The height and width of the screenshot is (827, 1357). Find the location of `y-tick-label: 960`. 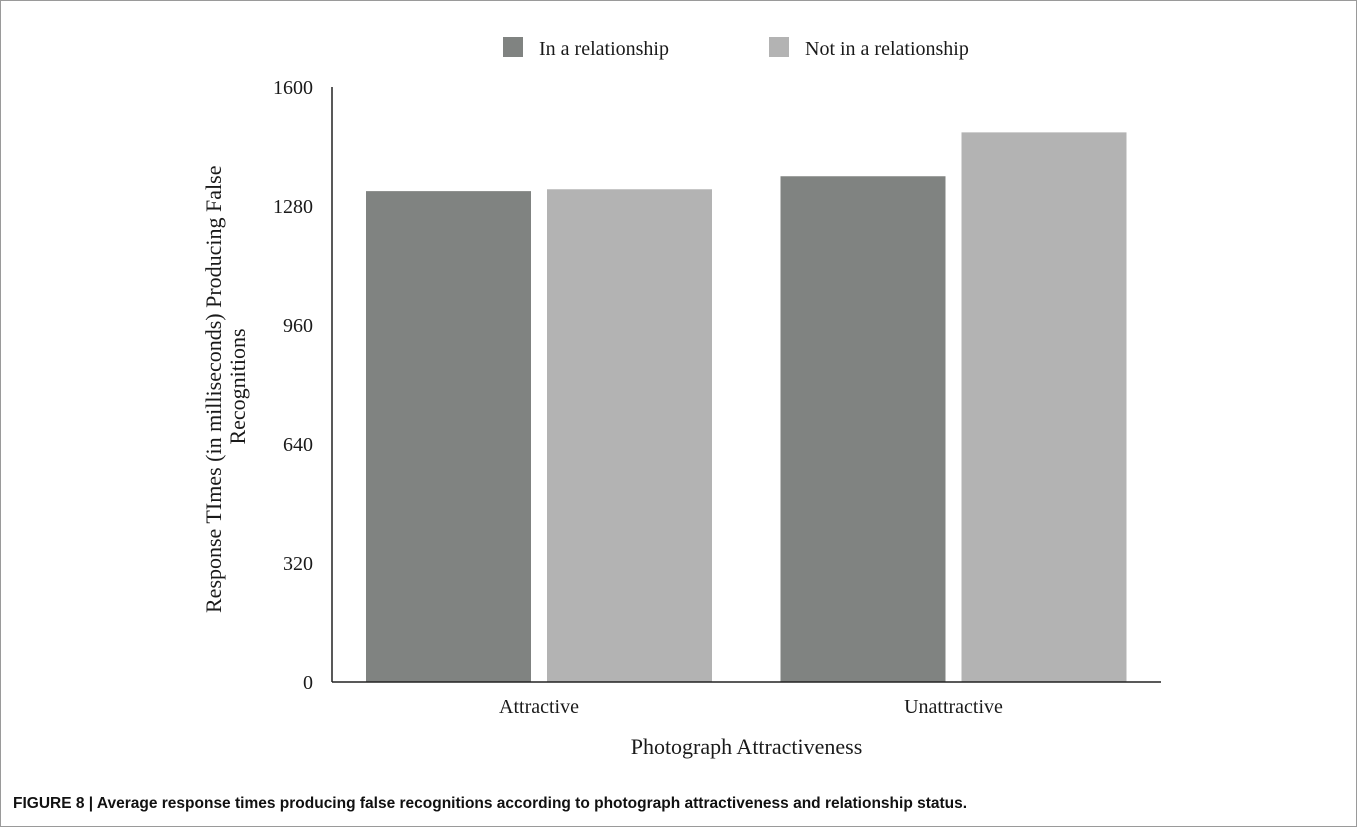

y-tick-label: 960 is located at coordinates (298, 326).